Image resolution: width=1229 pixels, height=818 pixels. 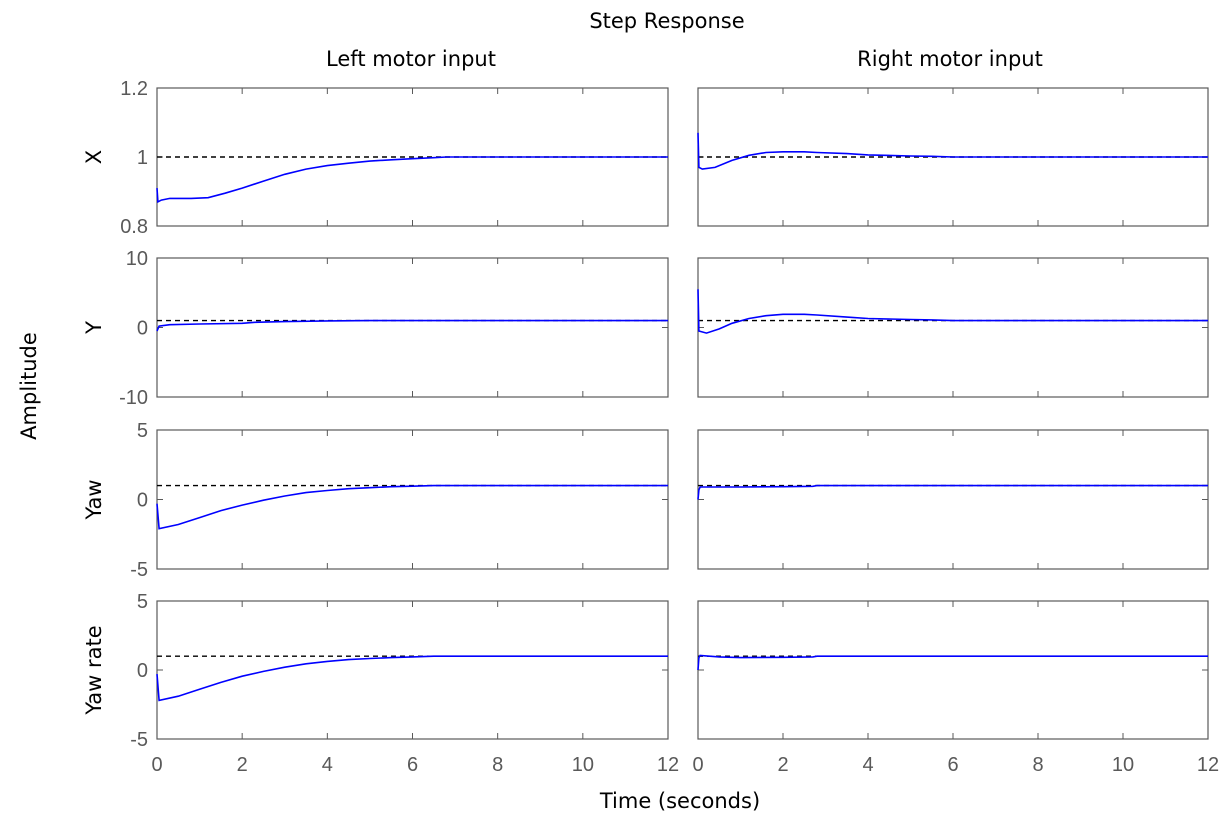 What do you see at coordinates (142, 501) in the screenshot?
I see `y-tick-label-yaw: 0` at bounding box center [142, 501].